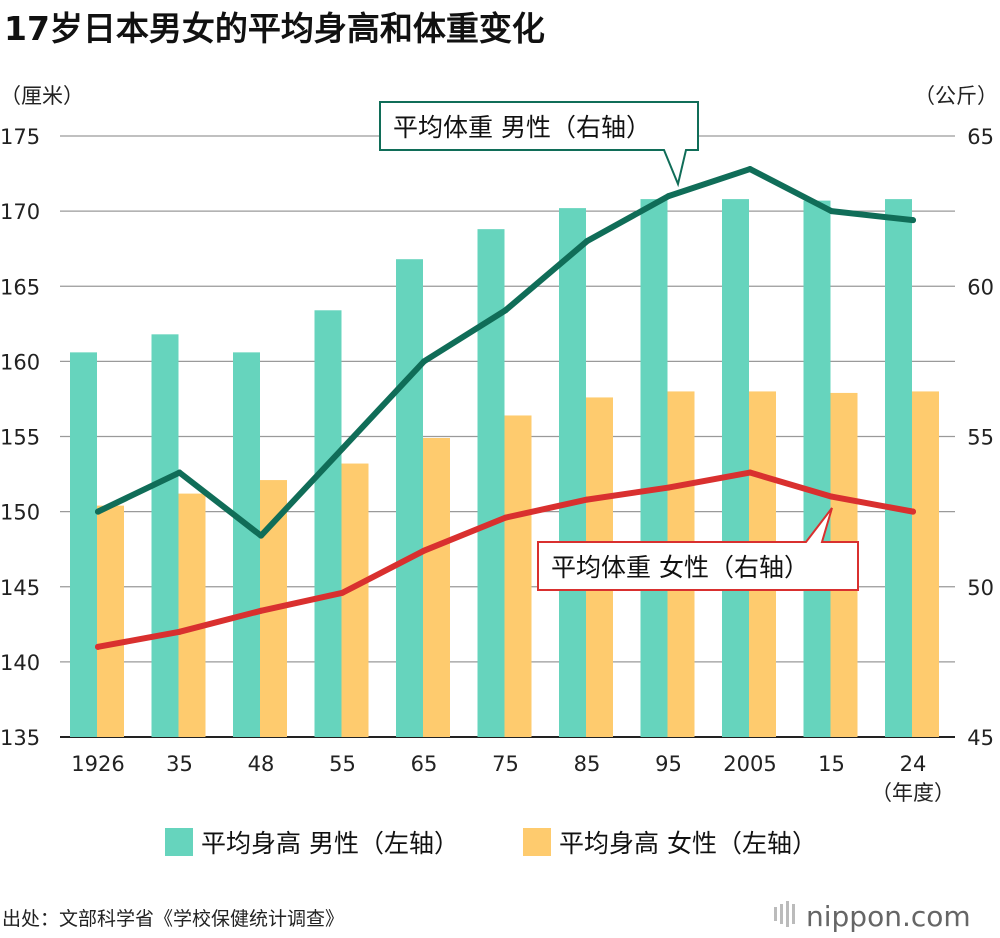  Describe the element at coordinates (749, 764) in the screenshot. I see `x-tick-label: 2005` at that location.